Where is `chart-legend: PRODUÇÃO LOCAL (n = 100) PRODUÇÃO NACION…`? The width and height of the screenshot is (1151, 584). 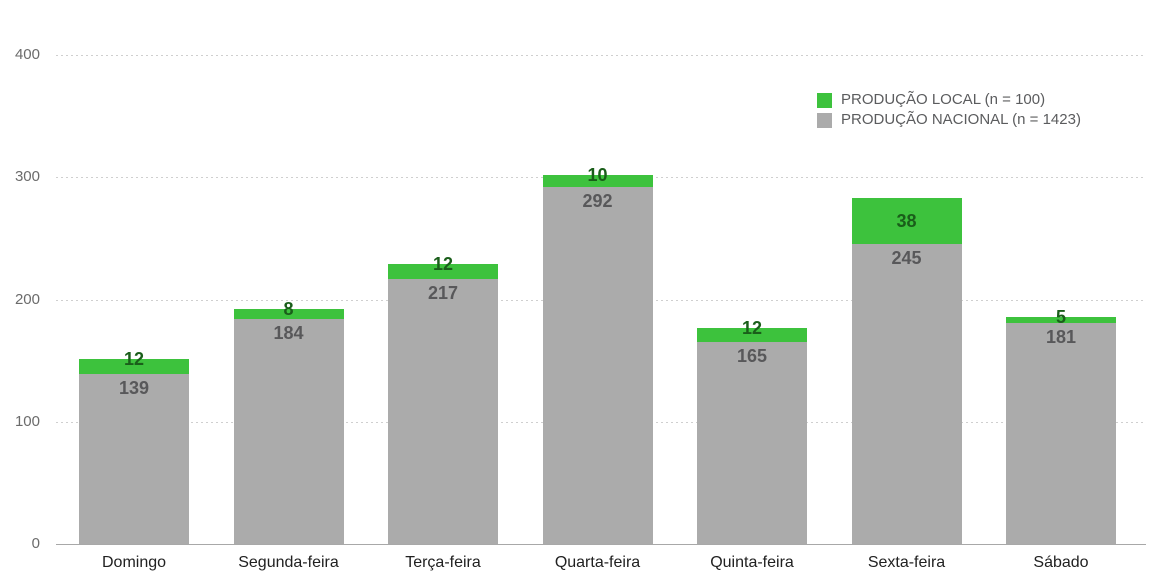 chart-legend: PRODUÇÃO LOCAL (n = 100) PRODUÇÃO NACION… is located at coordinates (949, 110).